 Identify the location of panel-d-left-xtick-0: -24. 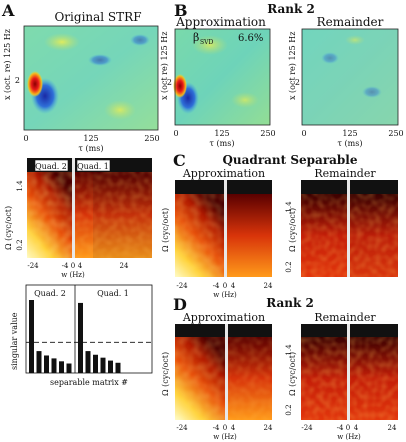
(182, 428).